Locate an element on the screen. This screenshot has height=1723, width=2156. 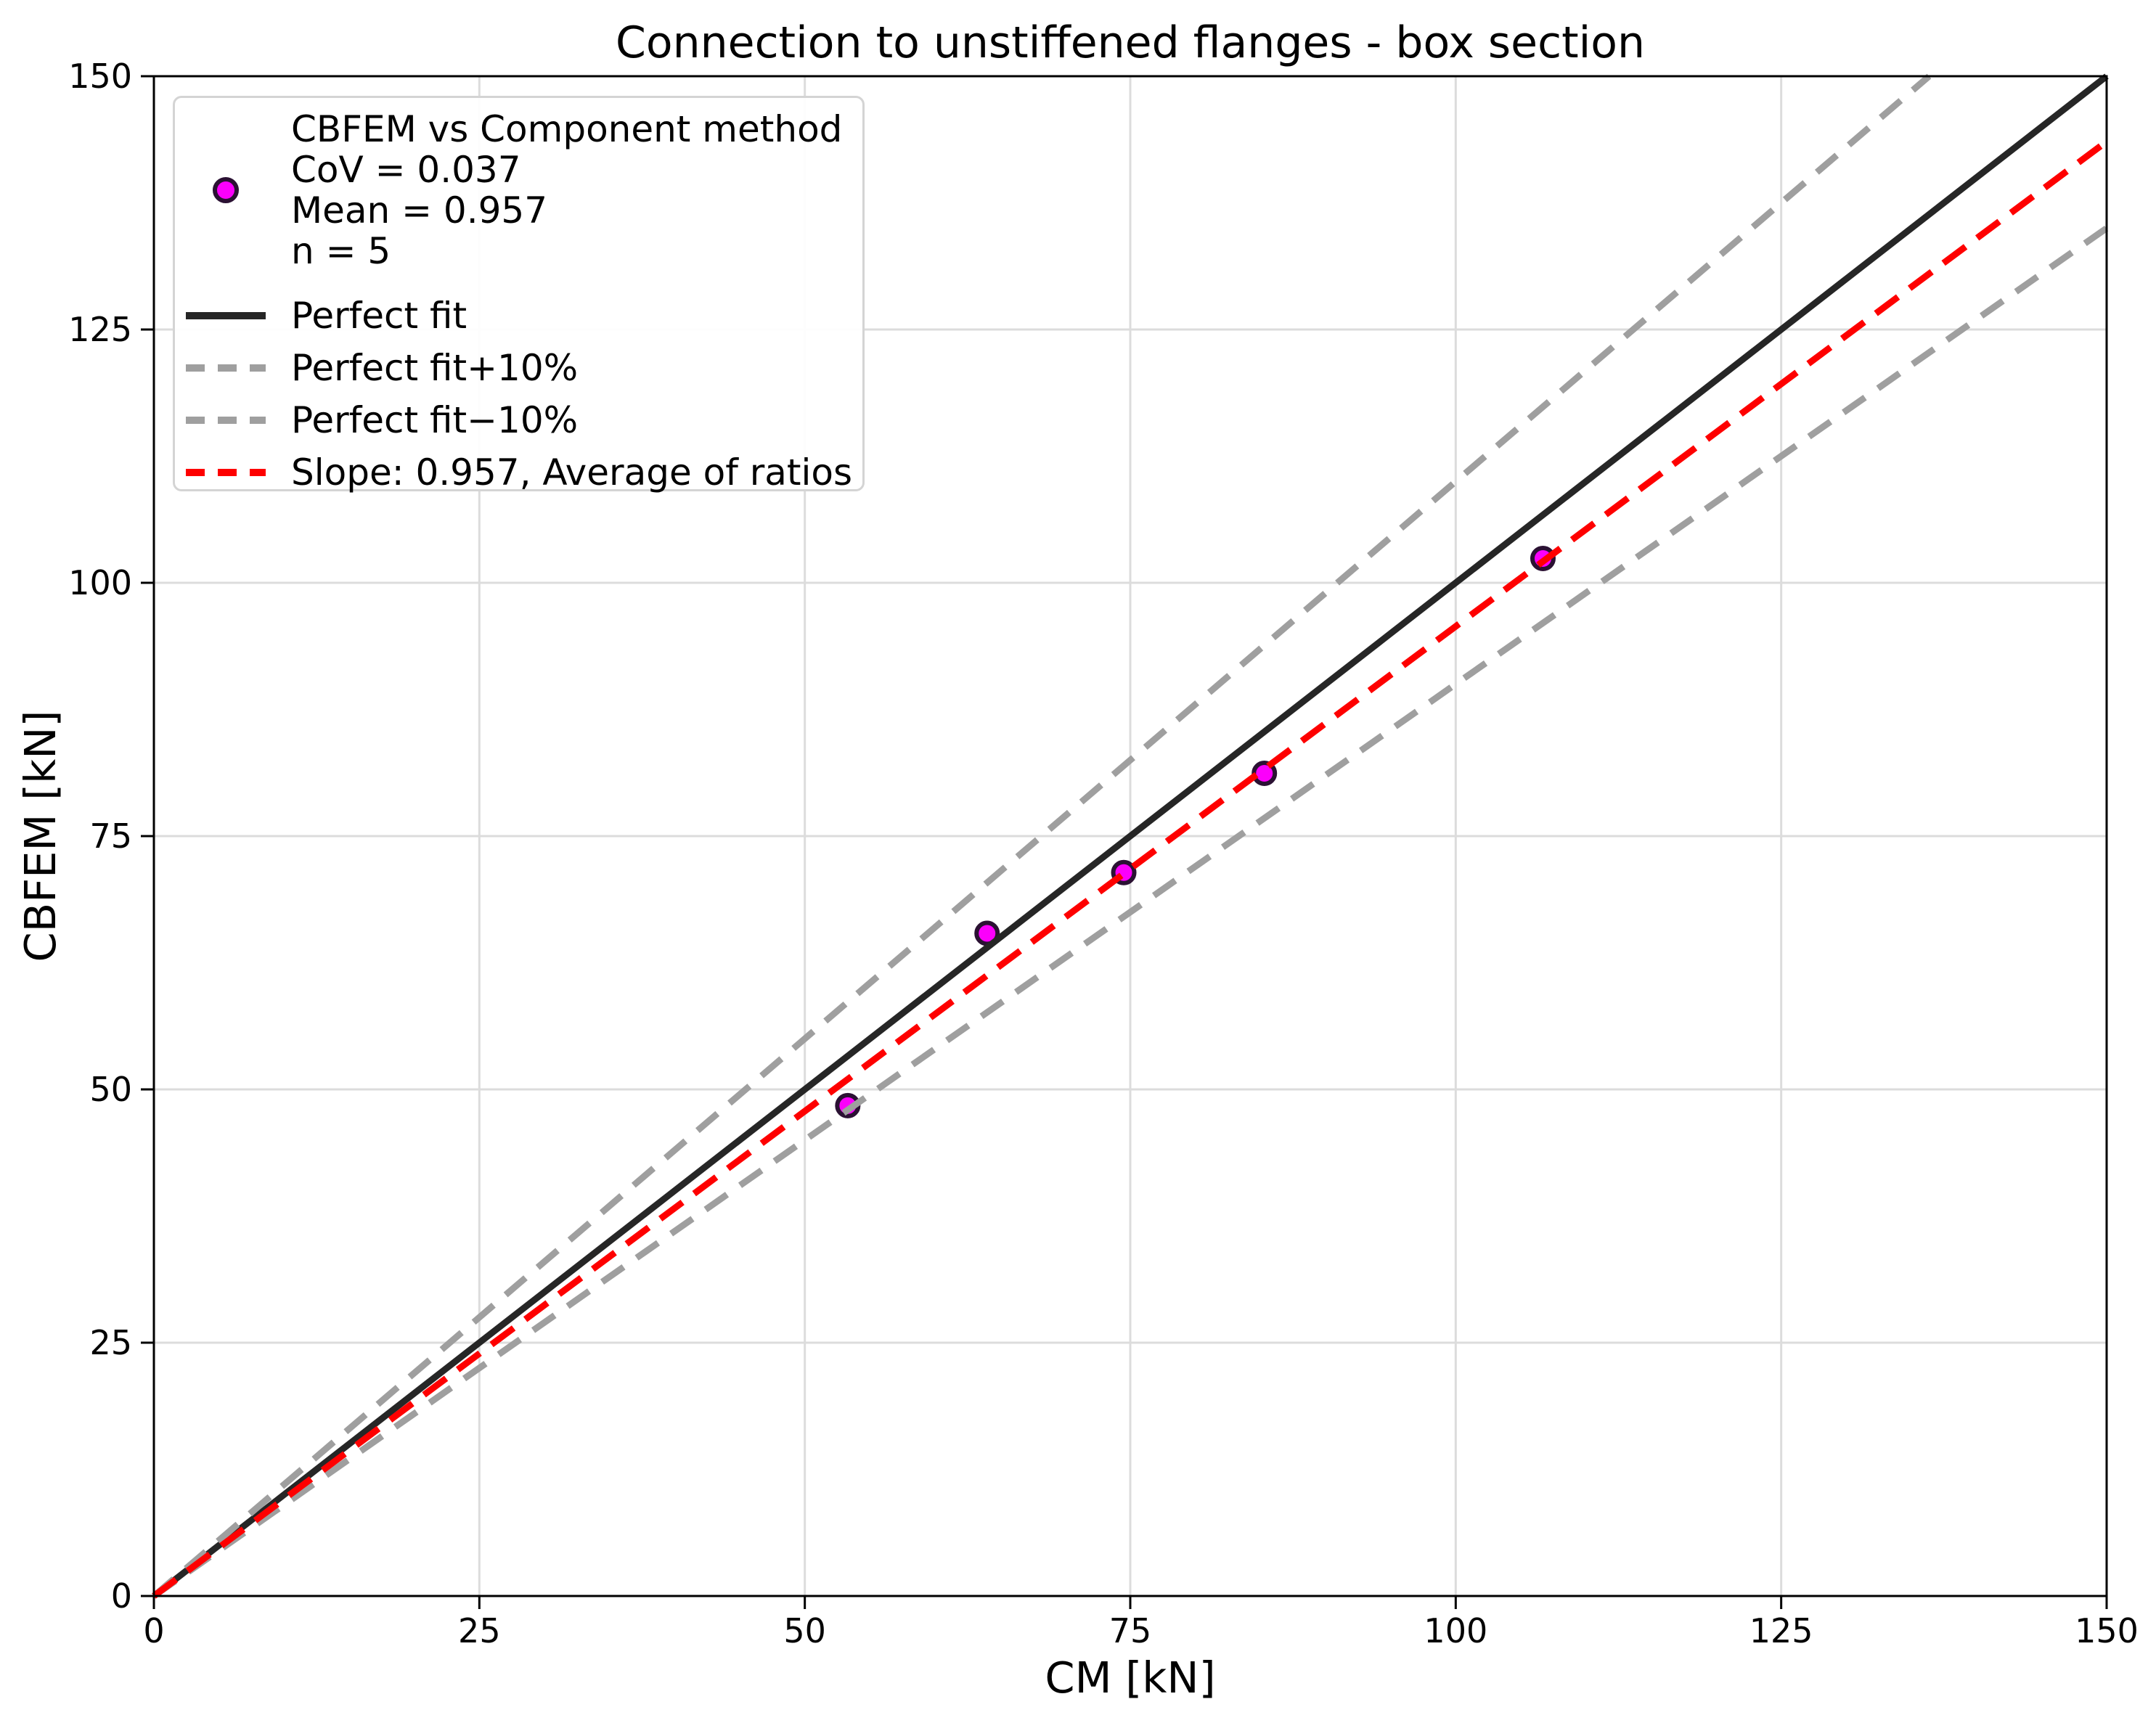
legend-minus10-label: Perfect fit−10% is located at coordinates (435, 420).